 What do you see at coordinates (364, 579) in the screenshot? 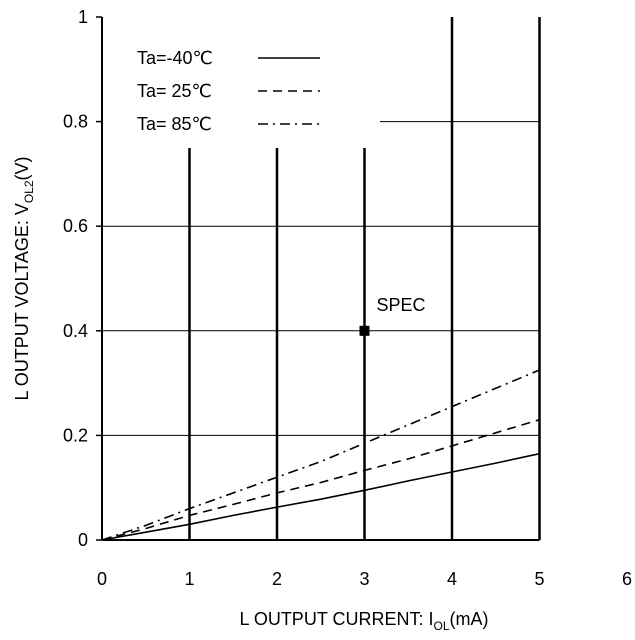
I see `x-tick-label-3: 3` at bounding box center [364, 579].